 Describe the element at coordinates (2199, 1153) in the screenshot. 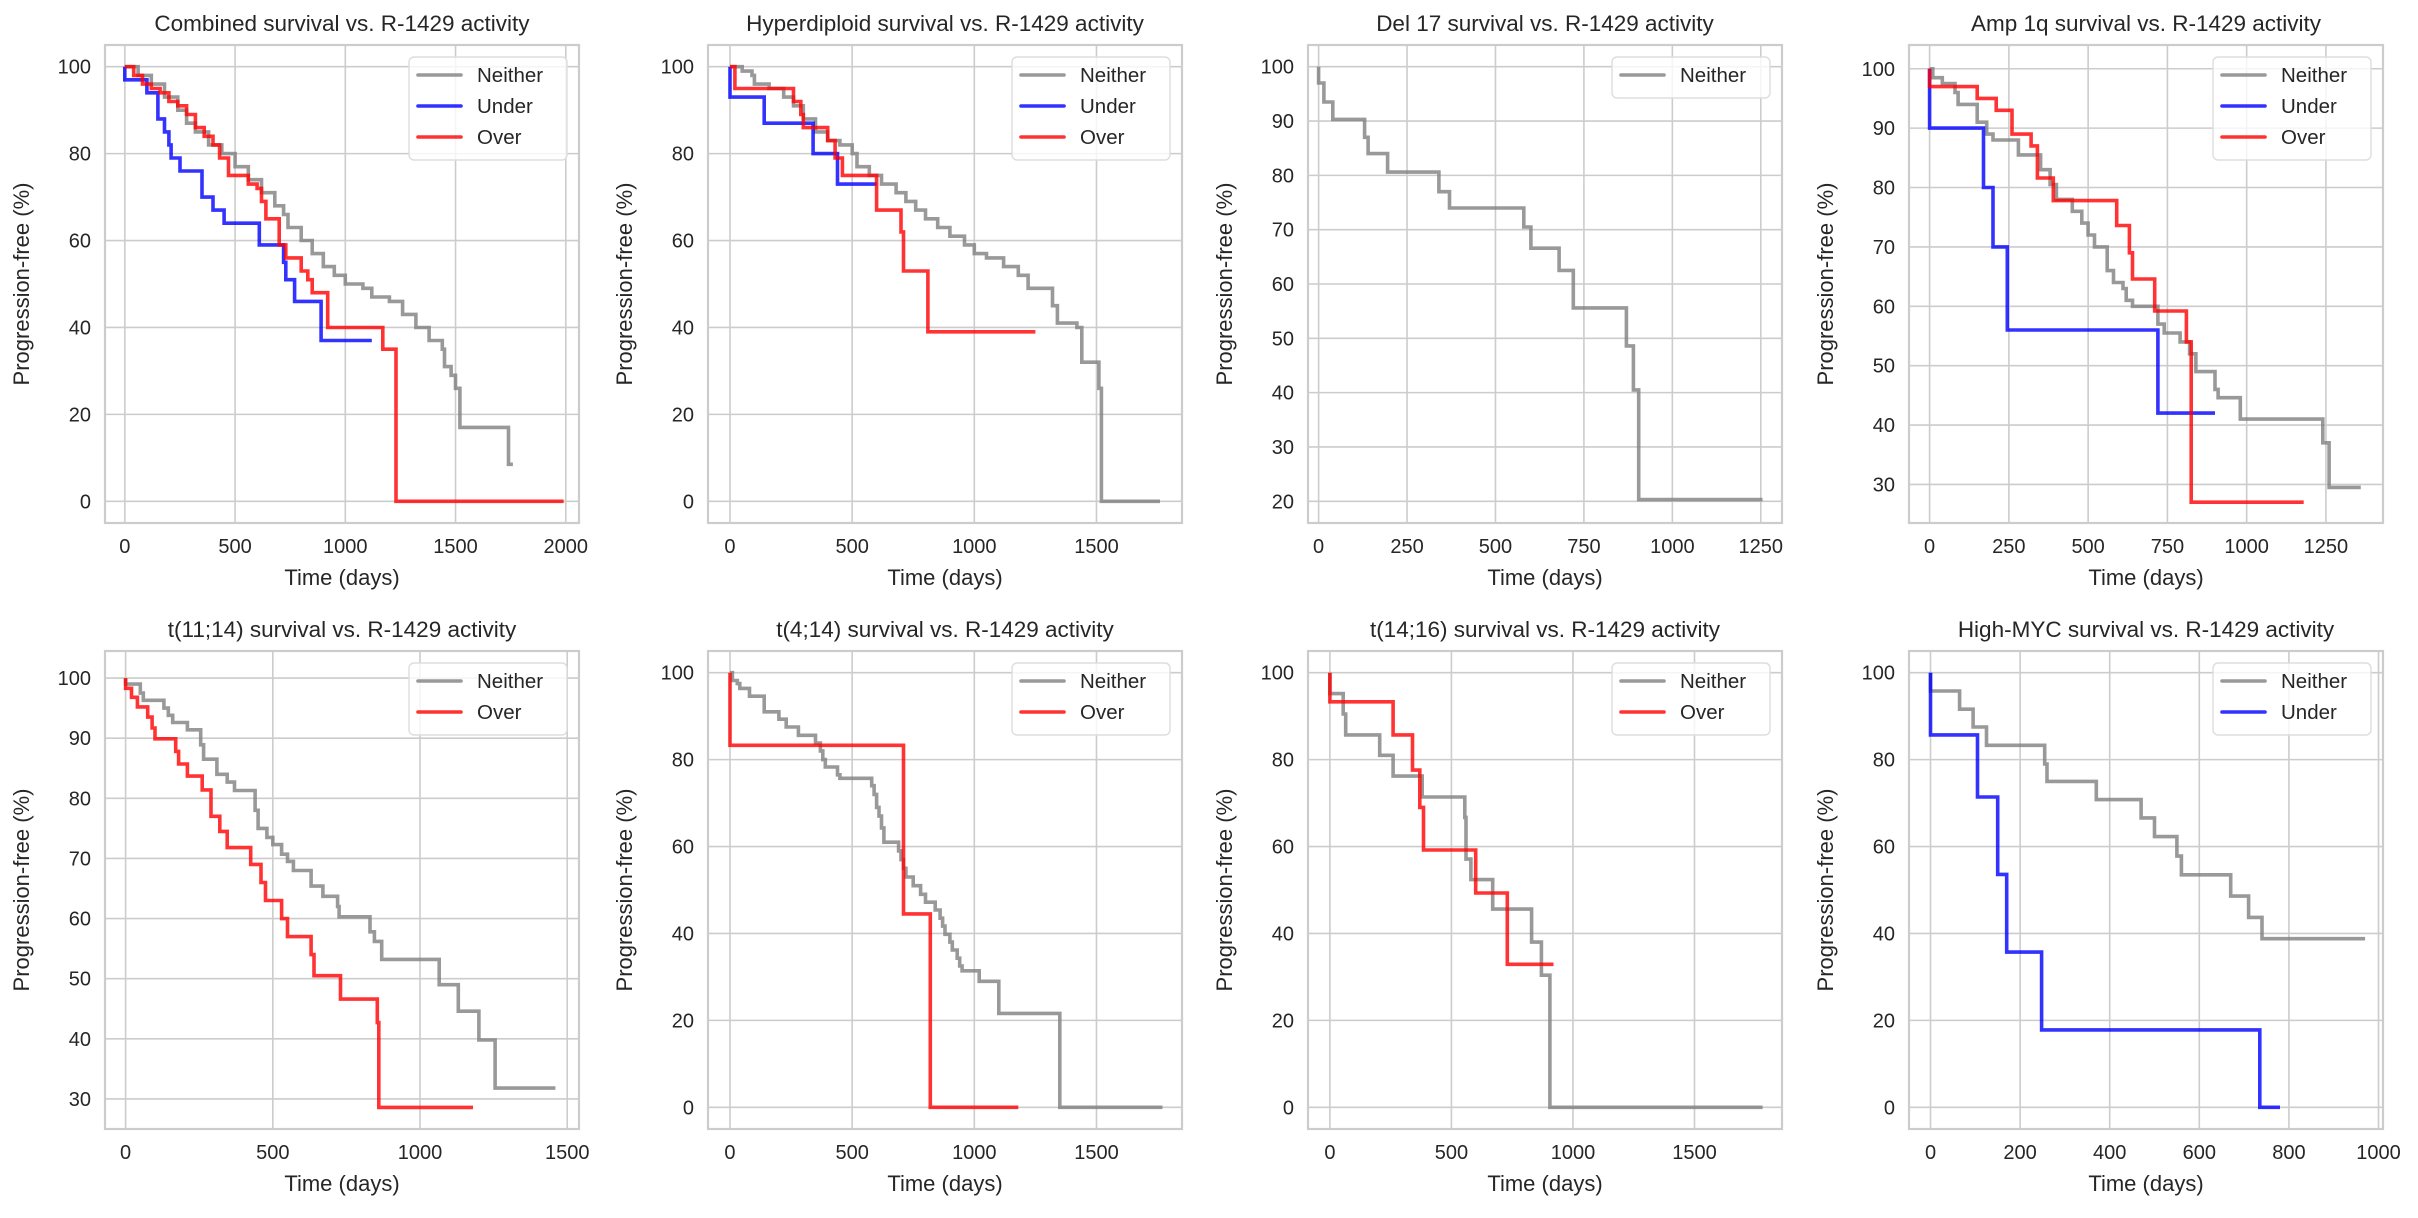

I see `x-tick-label: 600` at that location.